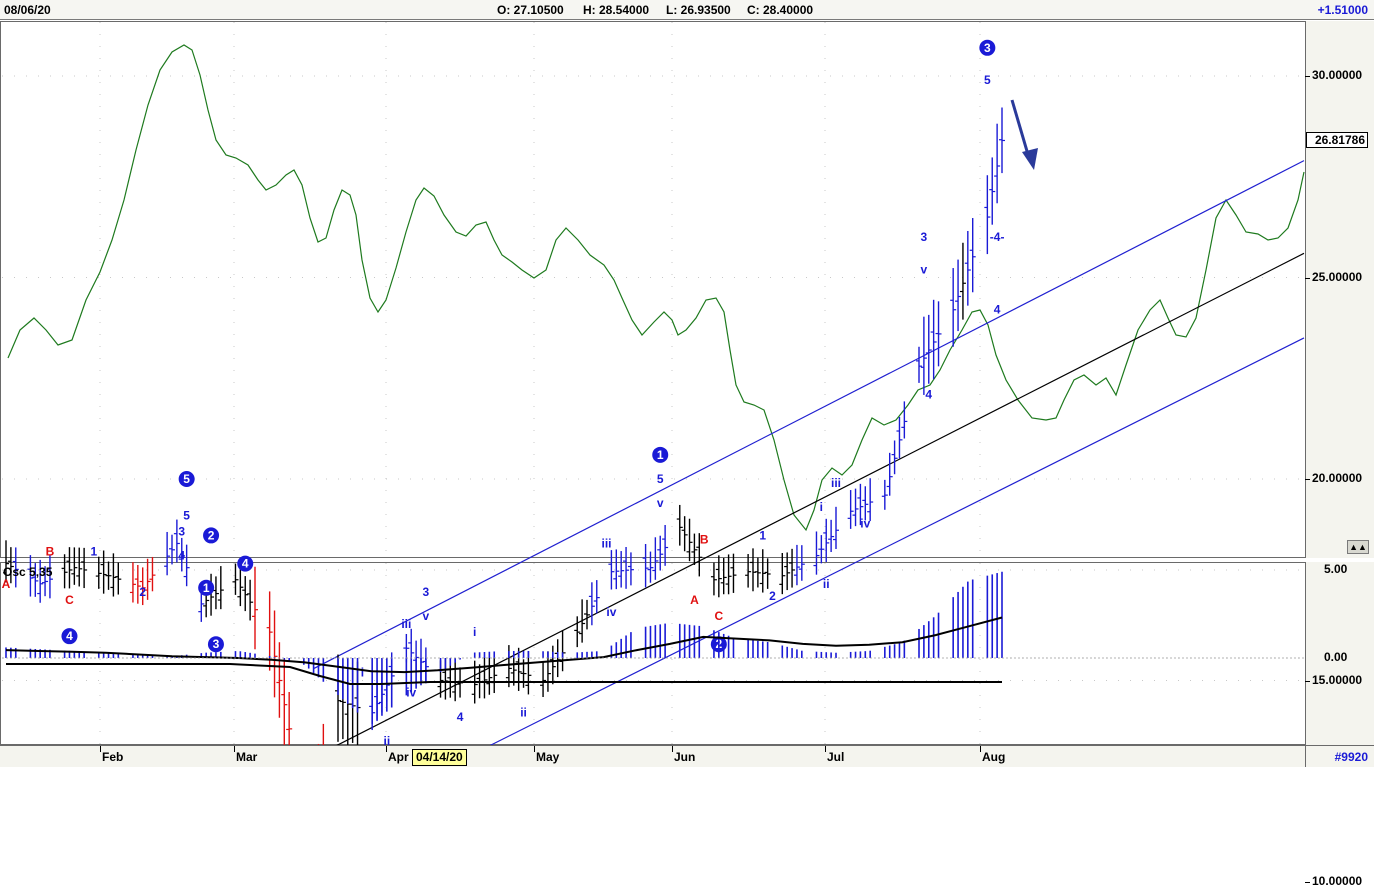  I want to click on wave-count-label: 5, so click(660, 479).